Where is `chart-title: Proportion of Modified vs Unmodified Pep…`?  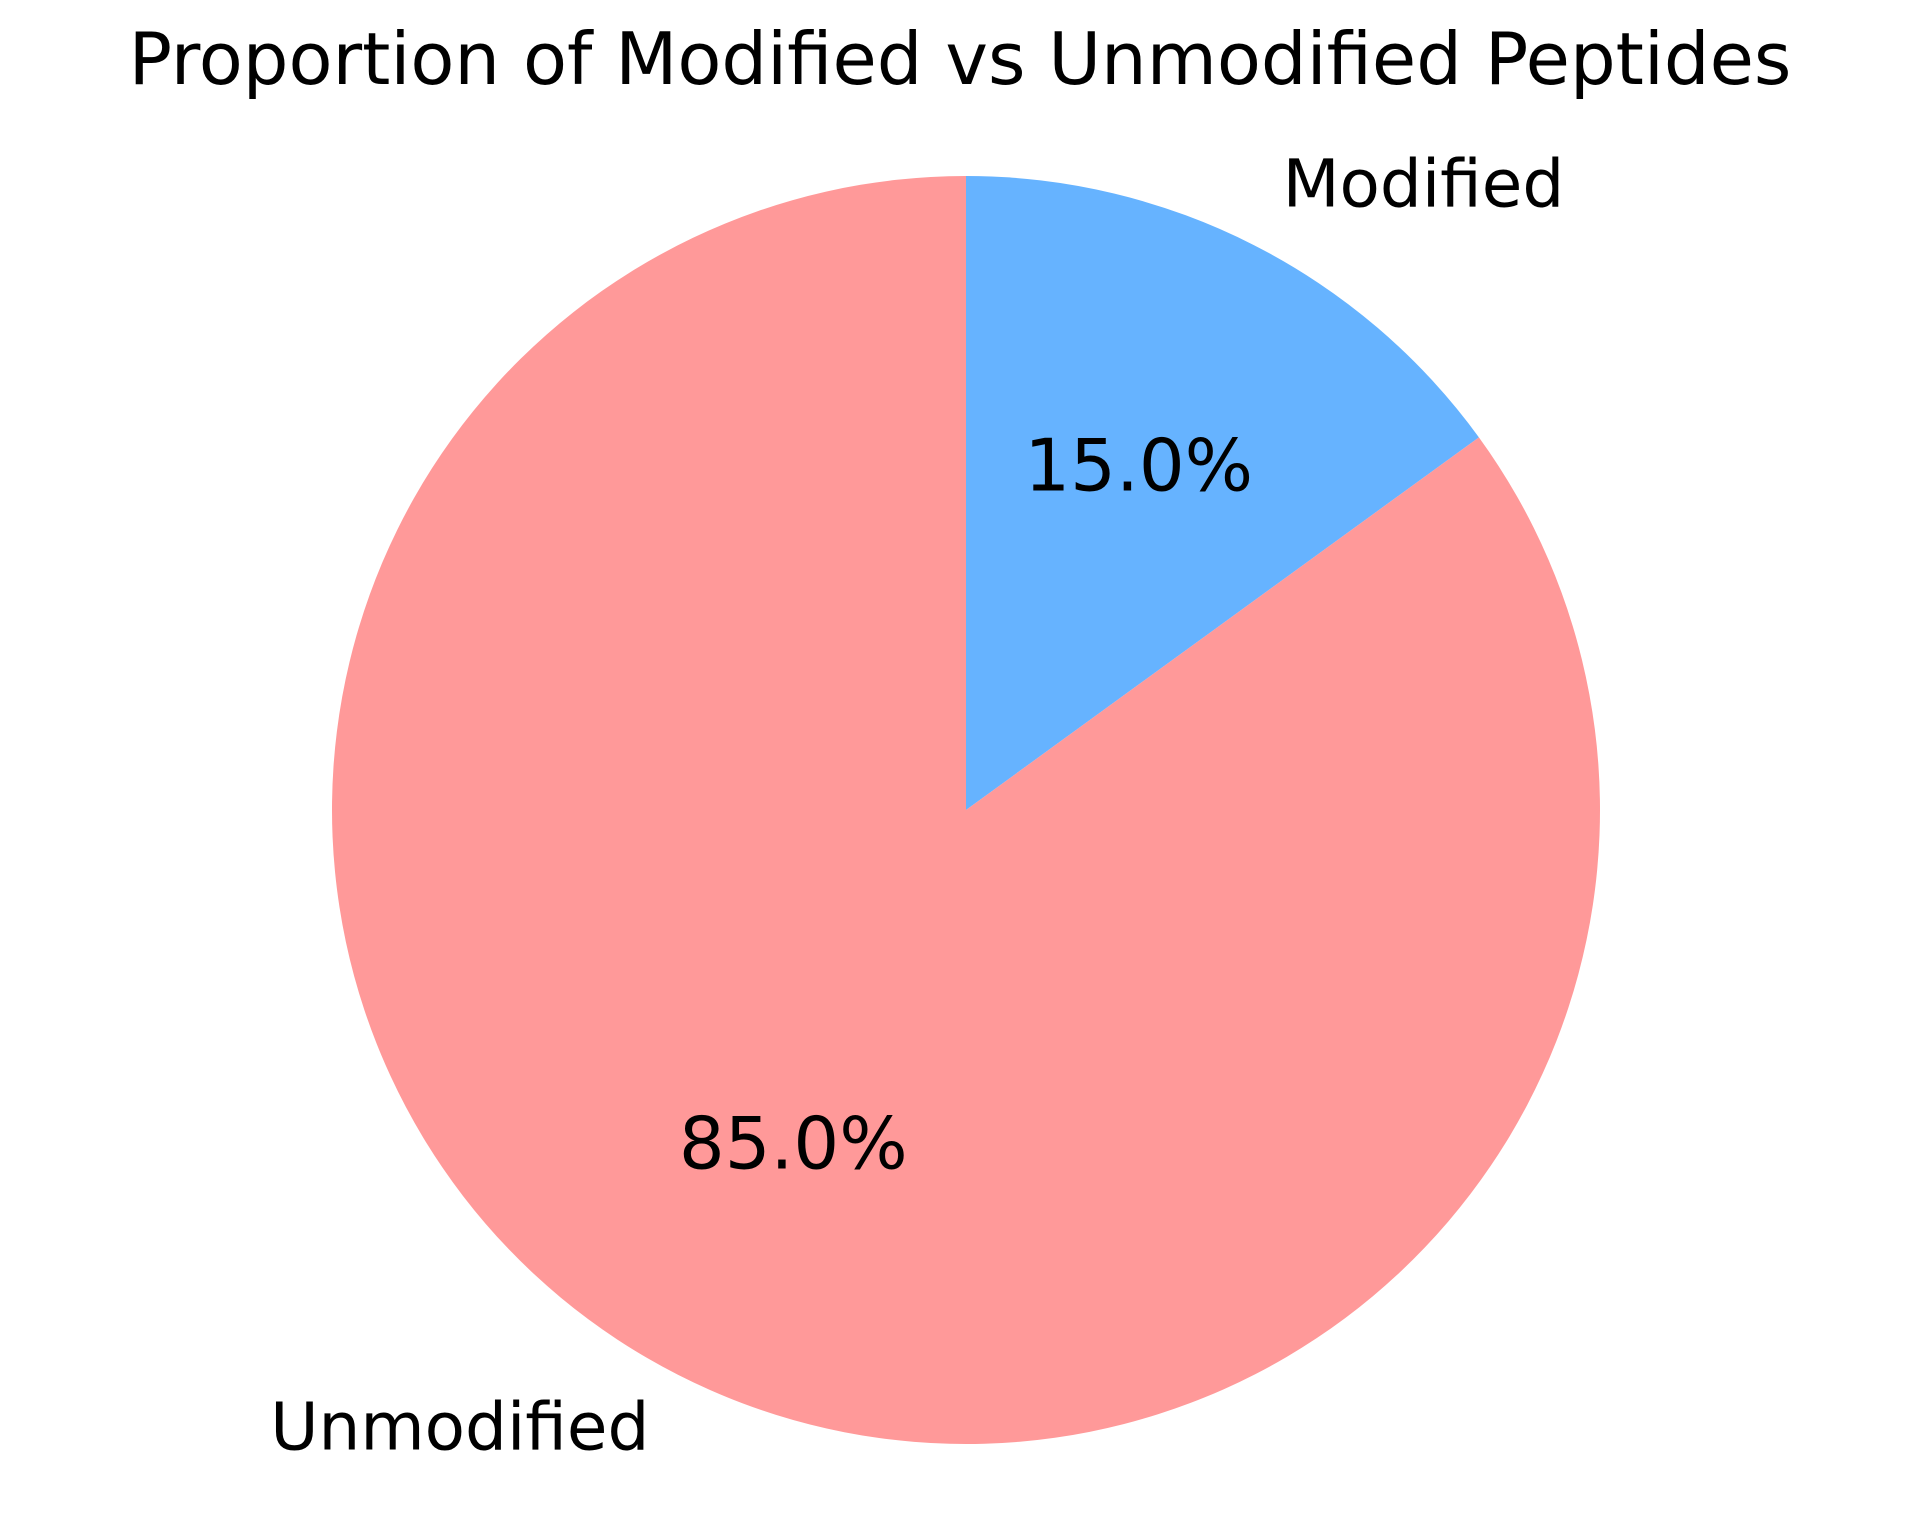 chart-title: Proportion of Modified vs Unmodified Pep… is located at coordinates (960, 59).